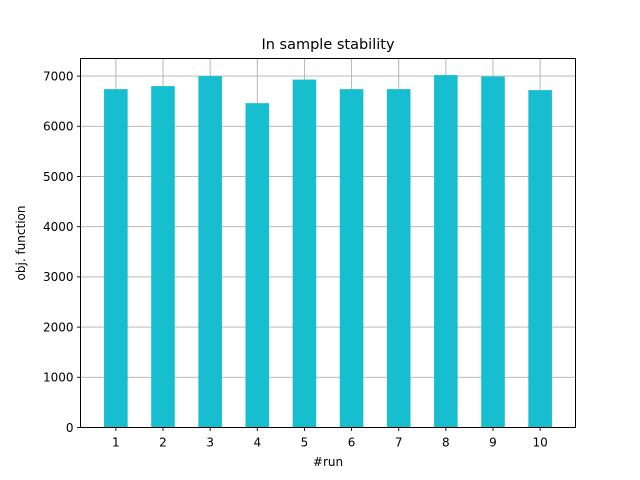 The width and height of the screenshot is (640, 480). Describe the element at coordinates (210, 443) in the screenshot. I see `x-tick-label: 3` at that location.